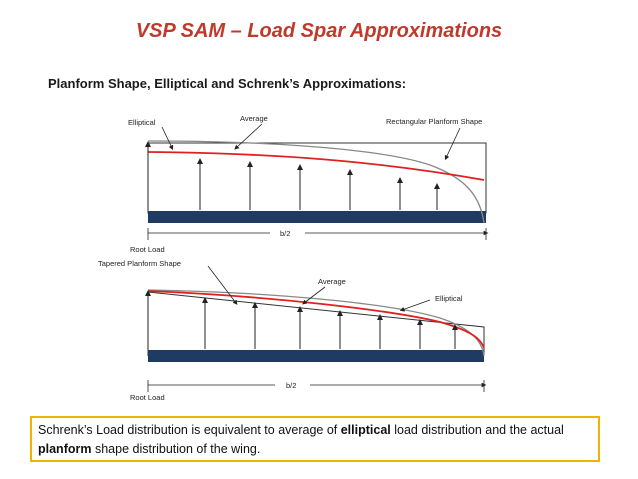  I want to click on note-text-3: shape distribution of the wing., so click(176, 449).